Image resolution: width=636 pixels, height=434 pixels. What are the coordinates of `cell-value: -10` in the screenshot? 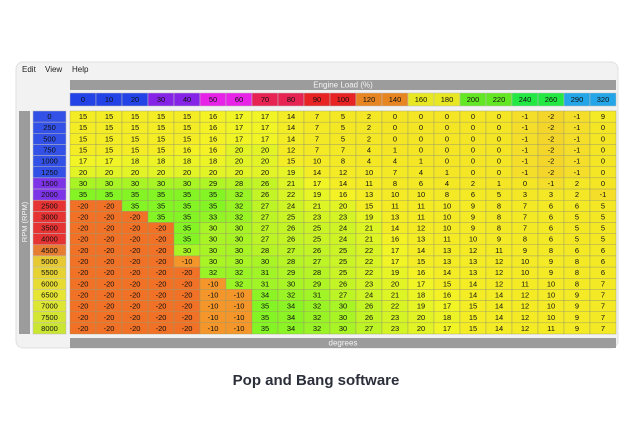 It's located at (239, 328).